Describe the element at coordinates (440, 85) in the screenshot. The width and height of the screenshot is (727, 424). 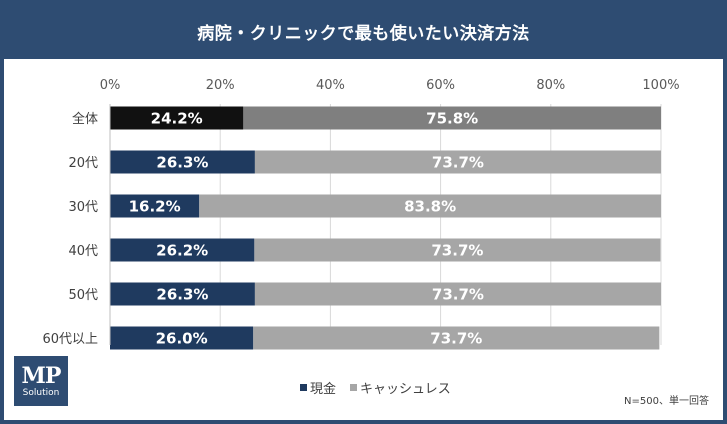
I see `x-tick-label: 60%` at that location.